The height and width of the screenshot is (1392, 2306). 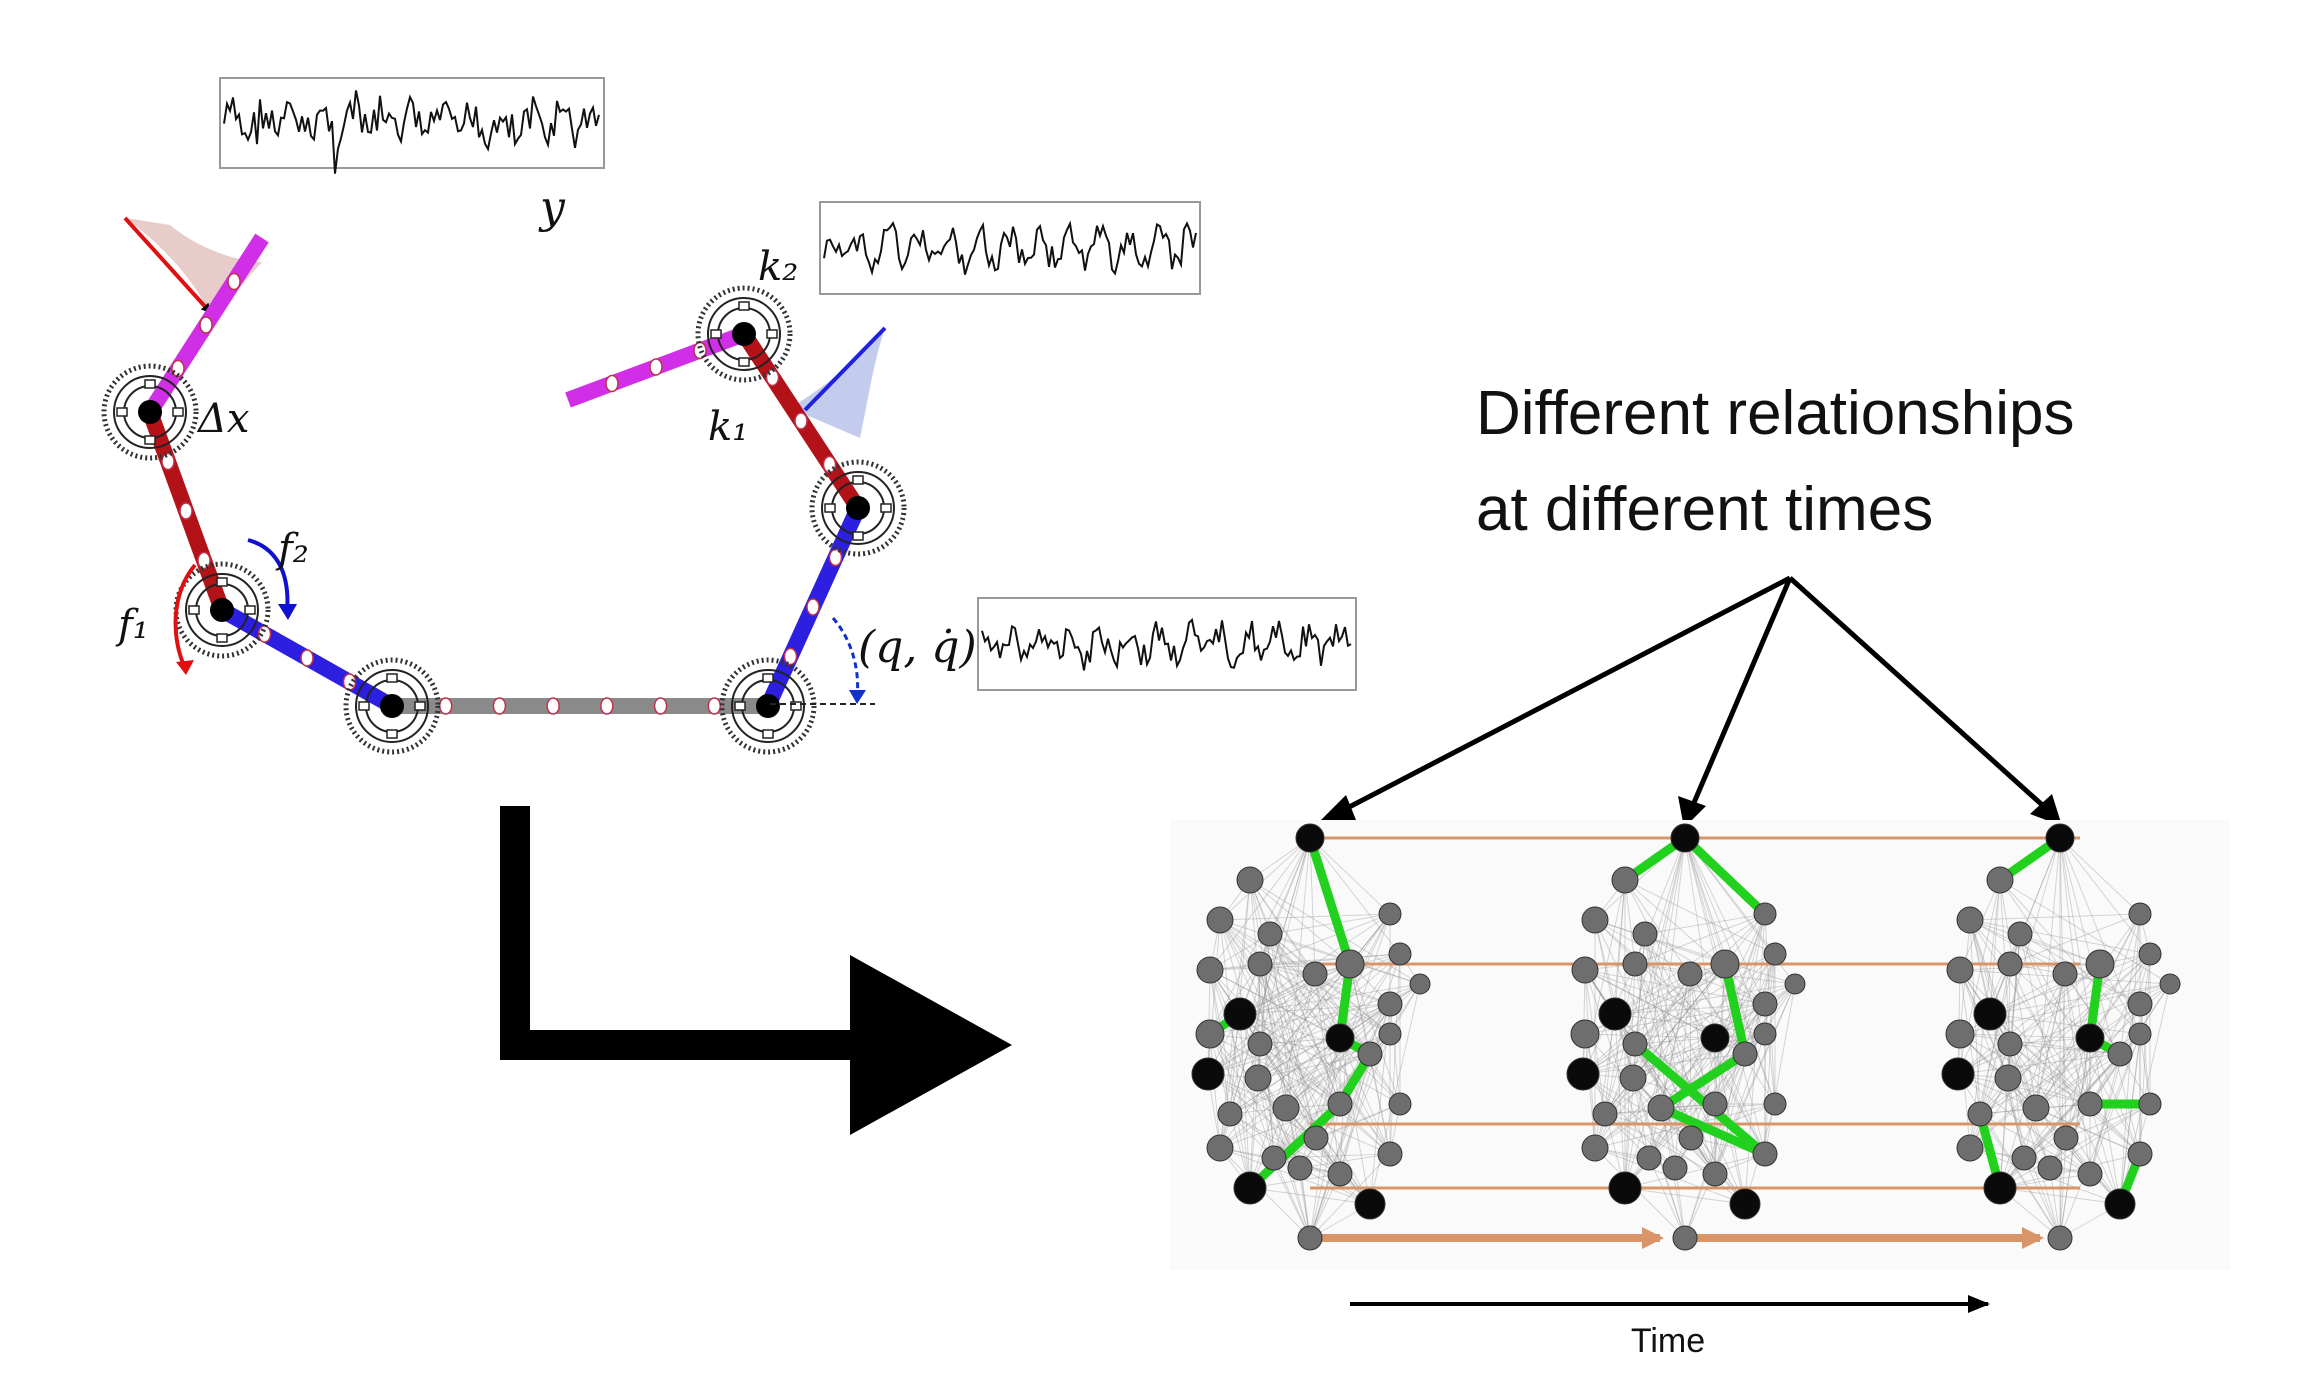 I want to click on label-k1: k₁, so click(x=728, y=427).